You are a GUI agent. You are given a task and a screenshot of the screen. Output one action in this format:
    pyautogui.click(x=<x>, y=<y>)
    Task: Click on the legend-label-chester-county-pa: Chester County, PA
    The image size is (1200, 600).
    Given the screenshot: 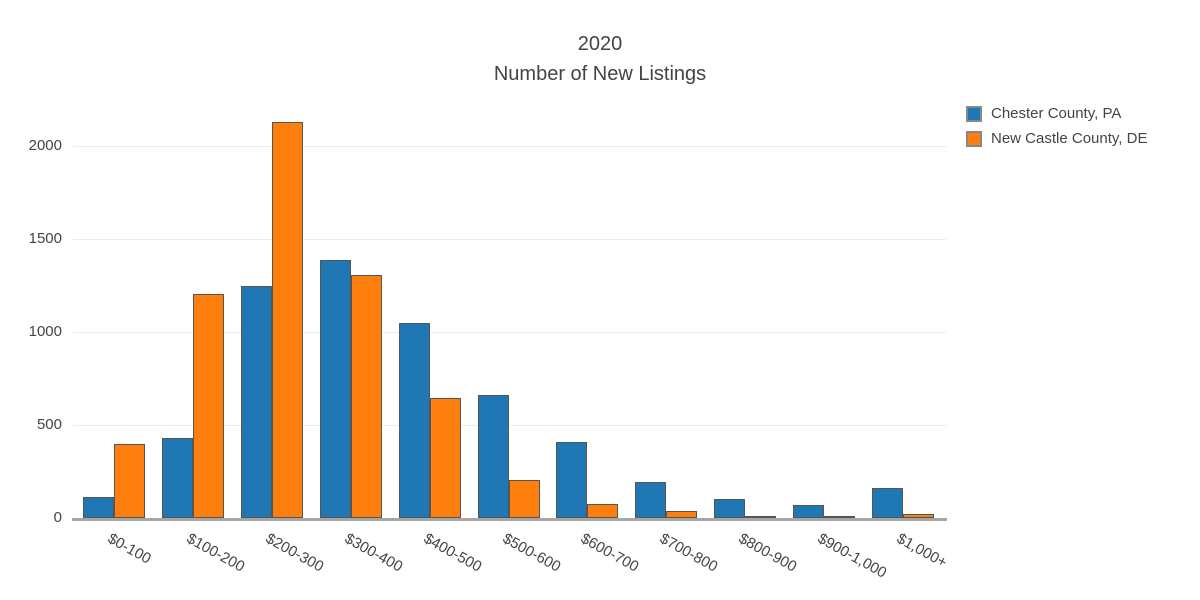 What is the action you would take?
    pyautogui.click(x=1056, y=113)
    